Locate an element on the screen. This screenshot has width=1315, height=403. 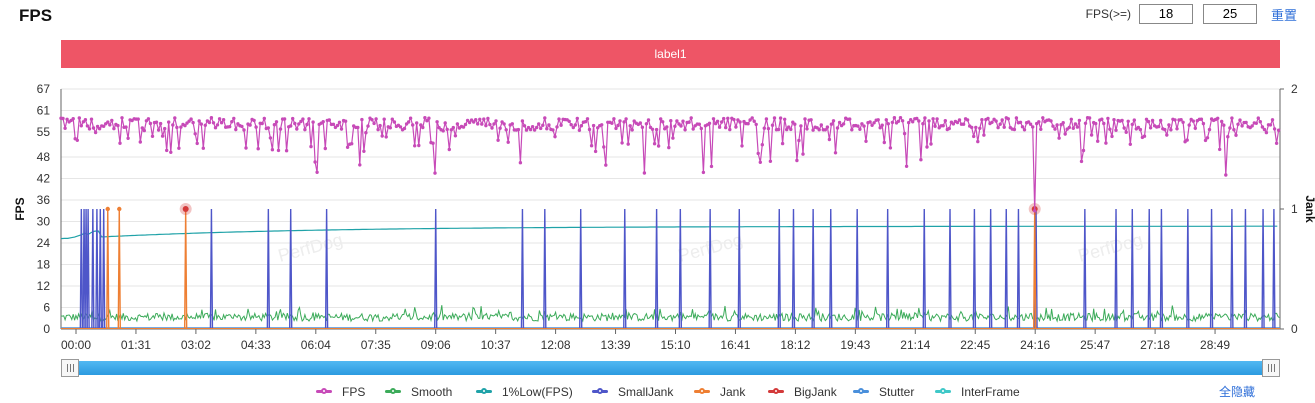
y-axis-right: 0 1 2 is located at coordinates (1288, 209).